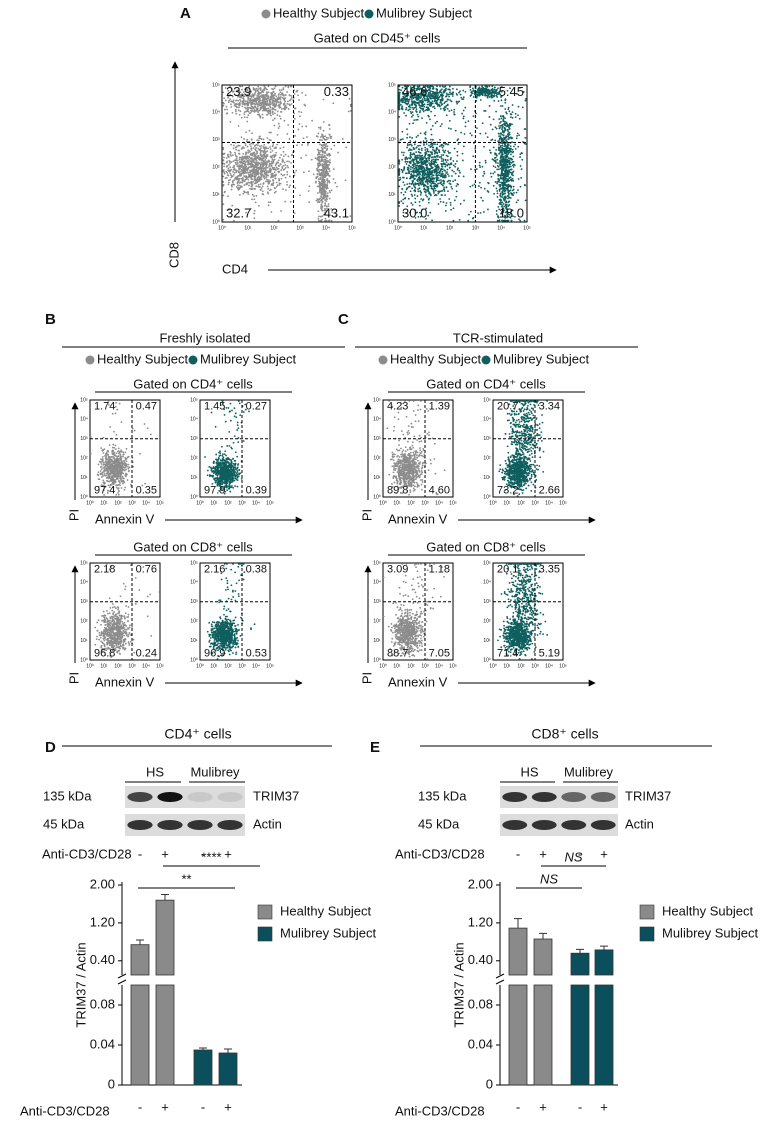  Describe the element at coordinates (336, 91) in the screenshot. I see `quadrant-value: 0.33` at that location.